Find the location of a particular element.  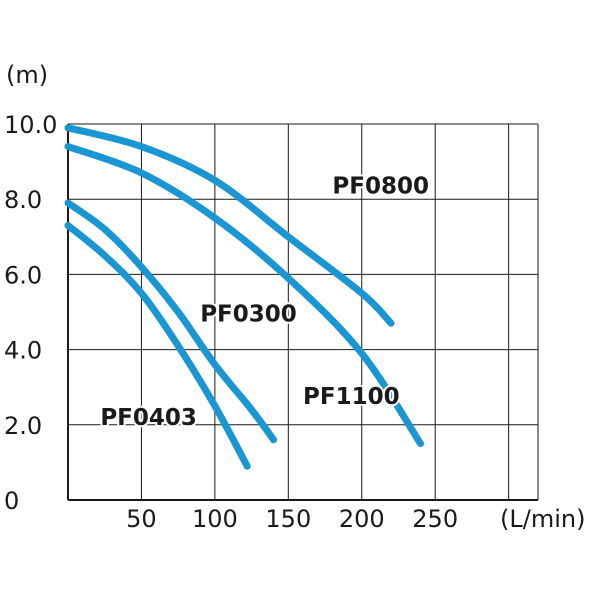

y-tick-label: 8.0 is located at coordinates (23, 200).